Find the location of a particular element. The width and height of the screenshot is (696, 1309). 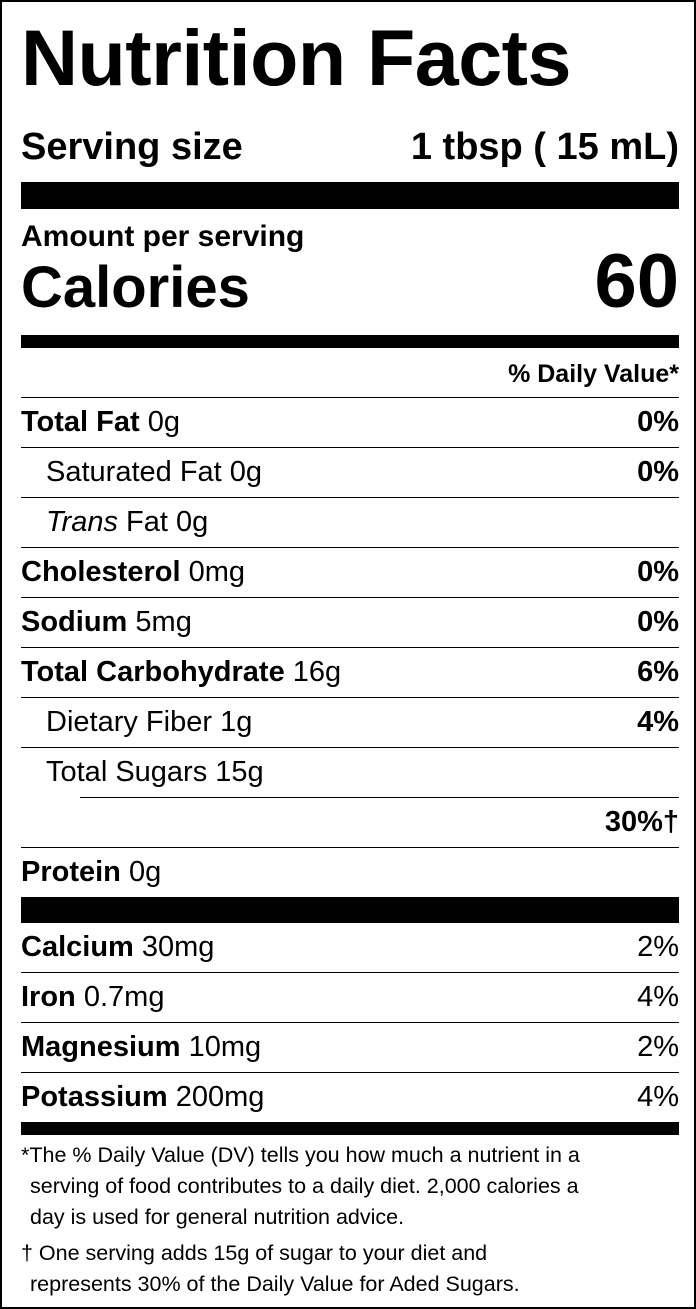

nutrient-amount: 16g is located at coordinates (317, 672).